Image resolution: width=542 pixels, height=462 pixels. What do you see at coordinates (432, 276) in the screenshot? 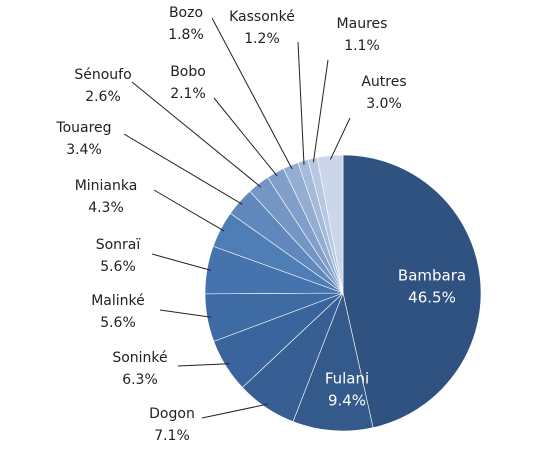
I see `slice-label: Bambara` at bounding box center [432, 276].